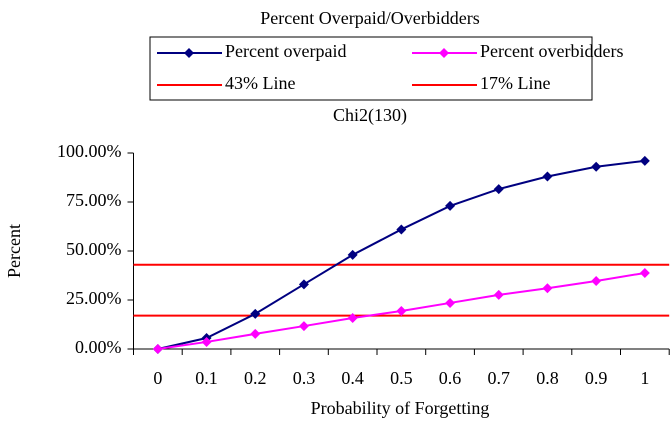  What do you see at coordinates (371, 68) in the screenshot?
I see `legend-box` at bounding box center [371, 68].